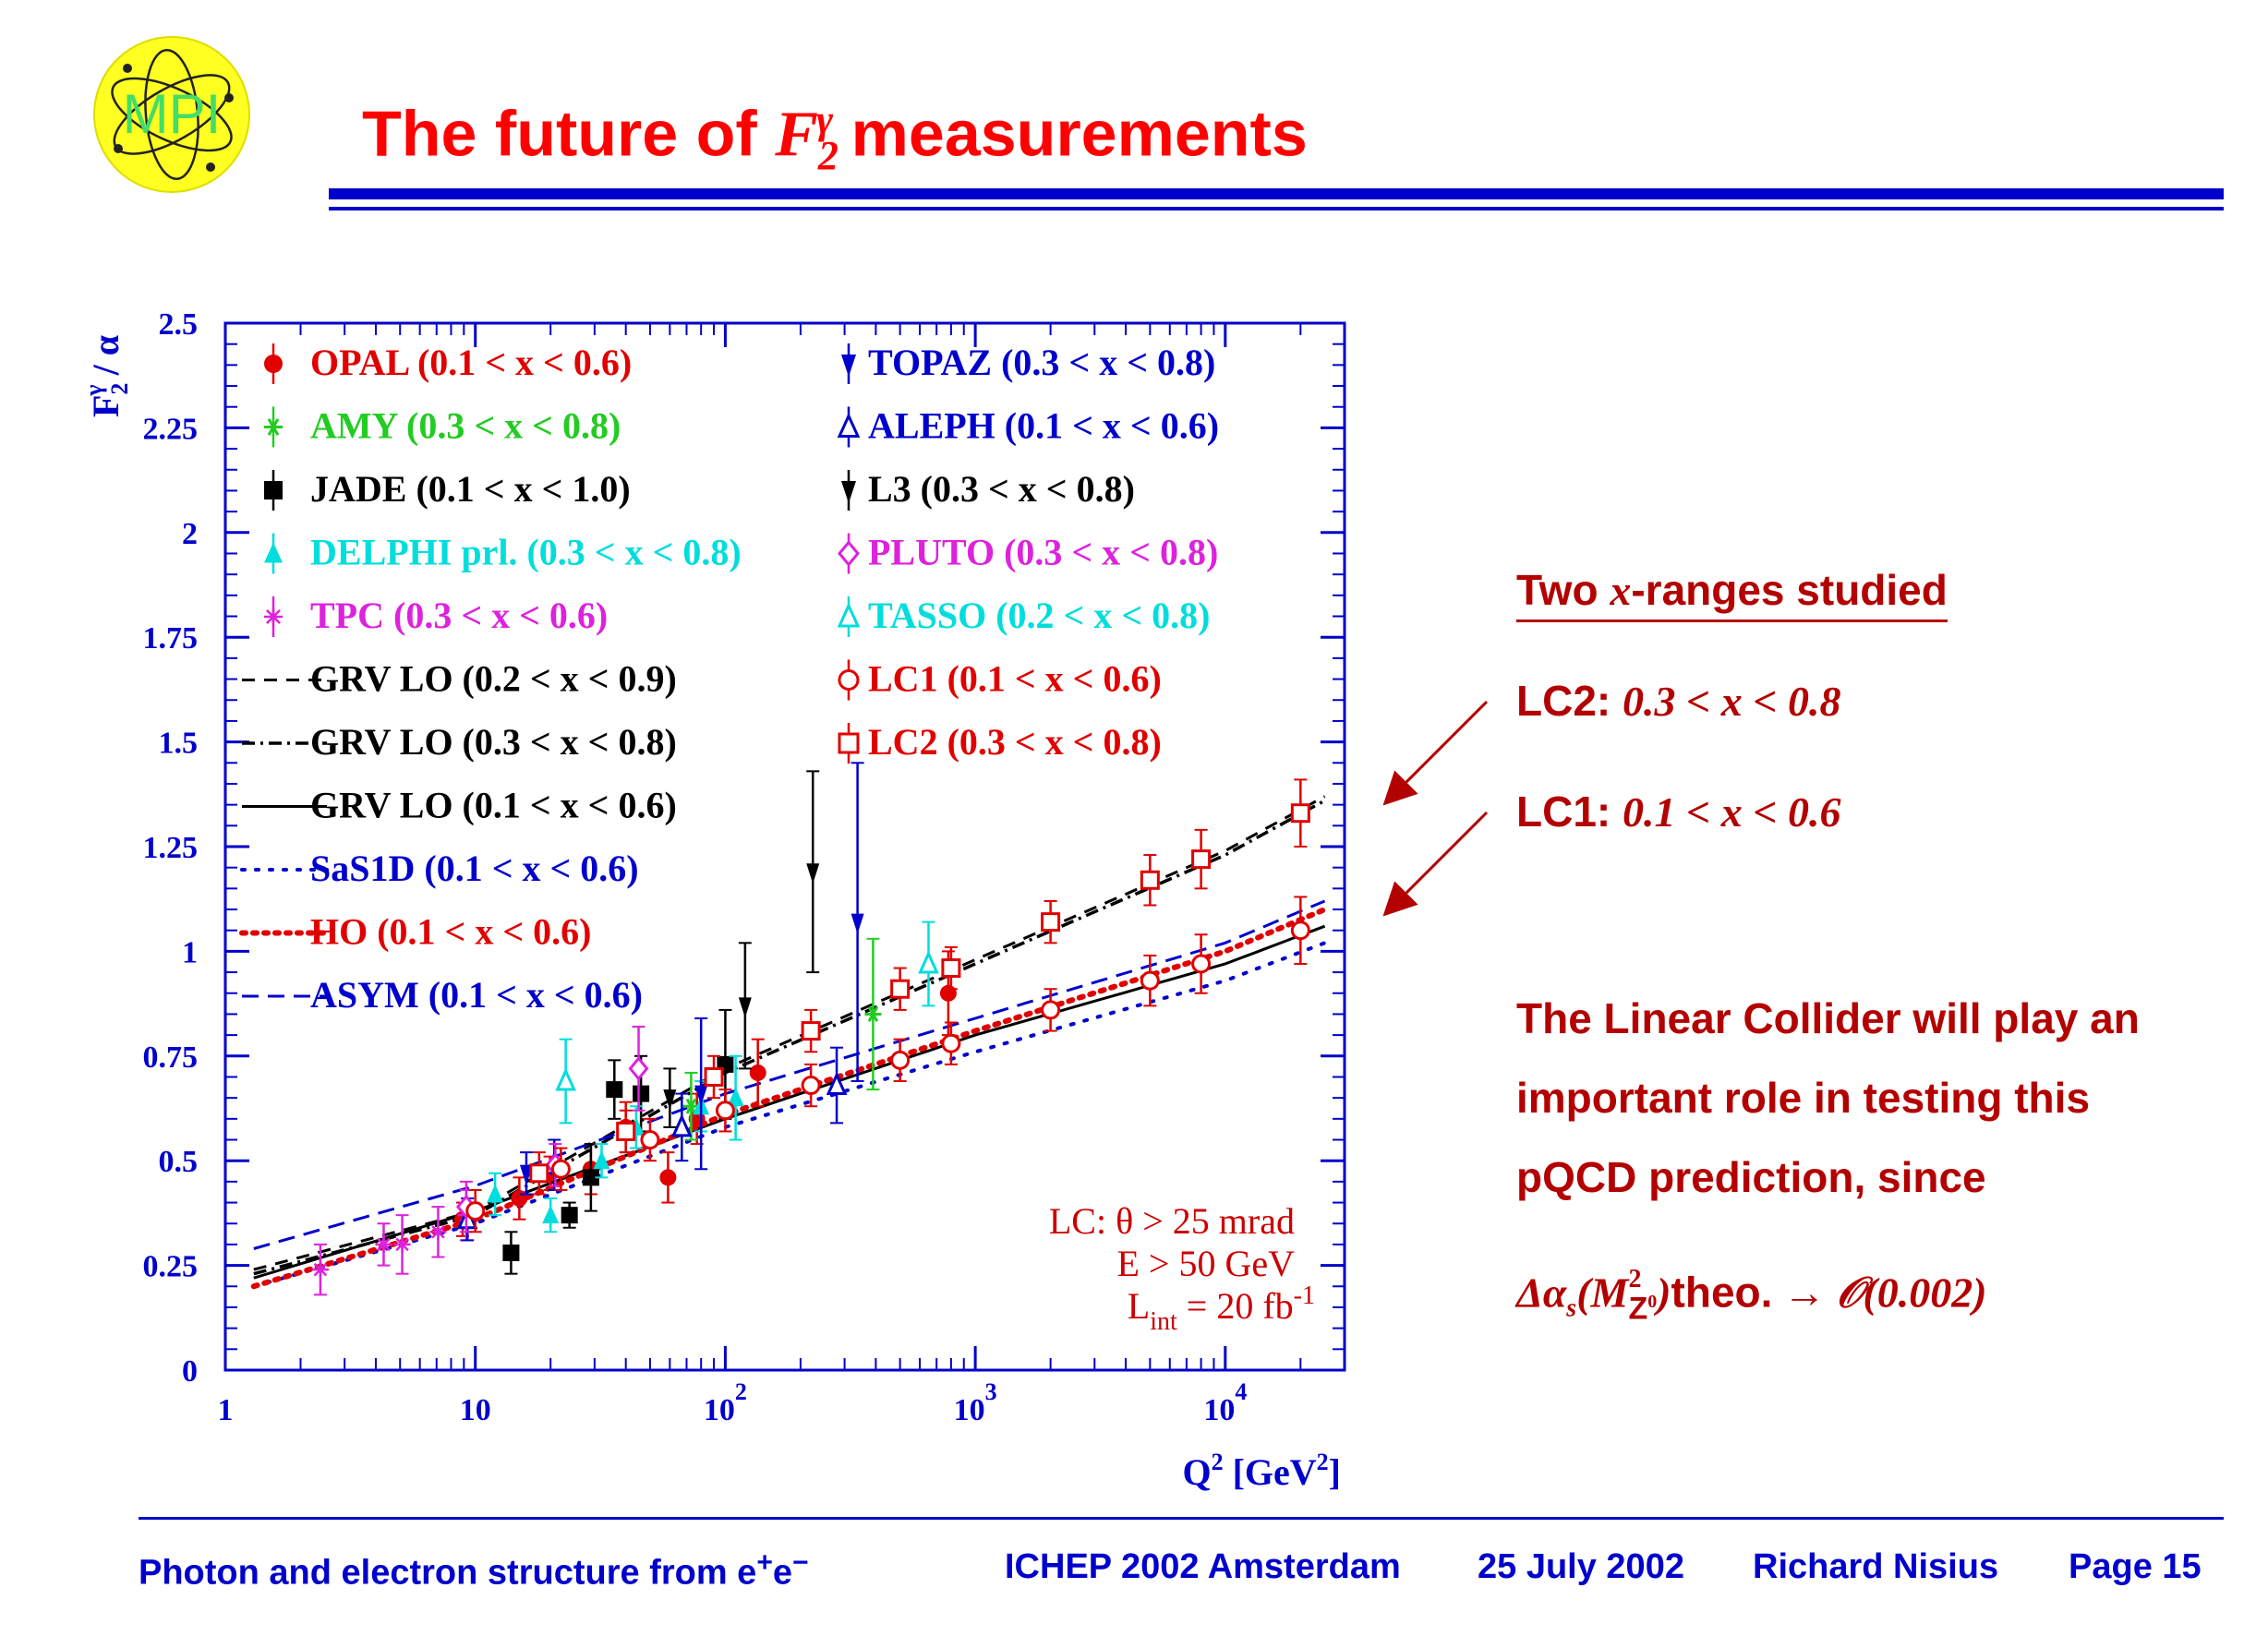  I want to click on svg-text: E > 50 GeV, so click(1205, 1263).